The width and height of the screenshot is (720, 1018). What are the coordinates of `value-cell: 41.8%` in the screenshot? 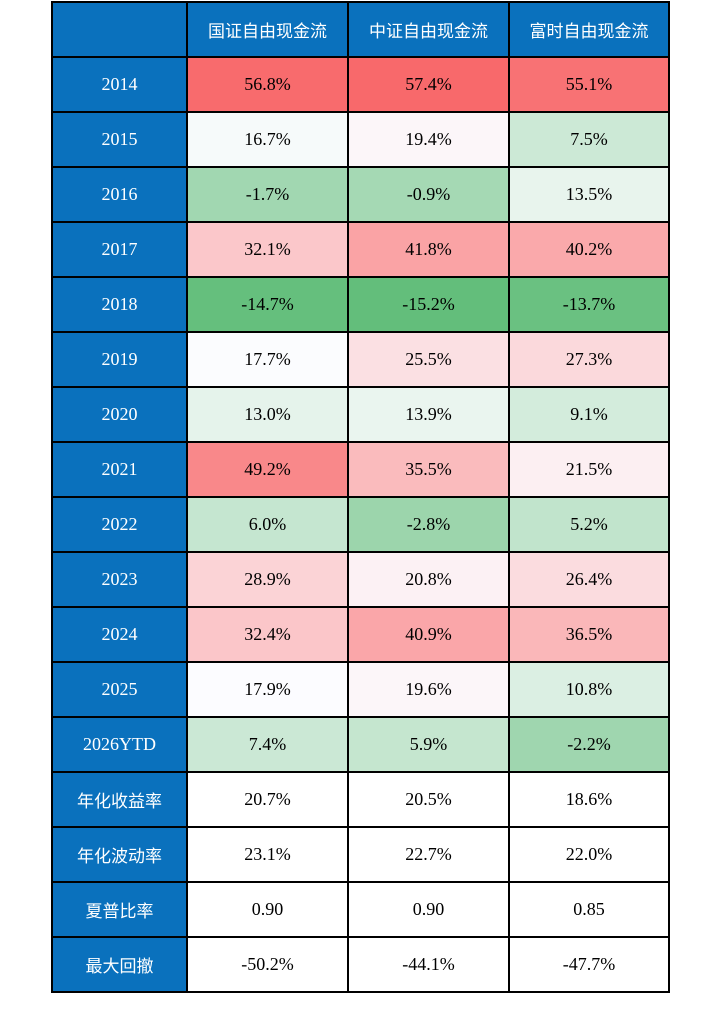 It's located at (428, 249).